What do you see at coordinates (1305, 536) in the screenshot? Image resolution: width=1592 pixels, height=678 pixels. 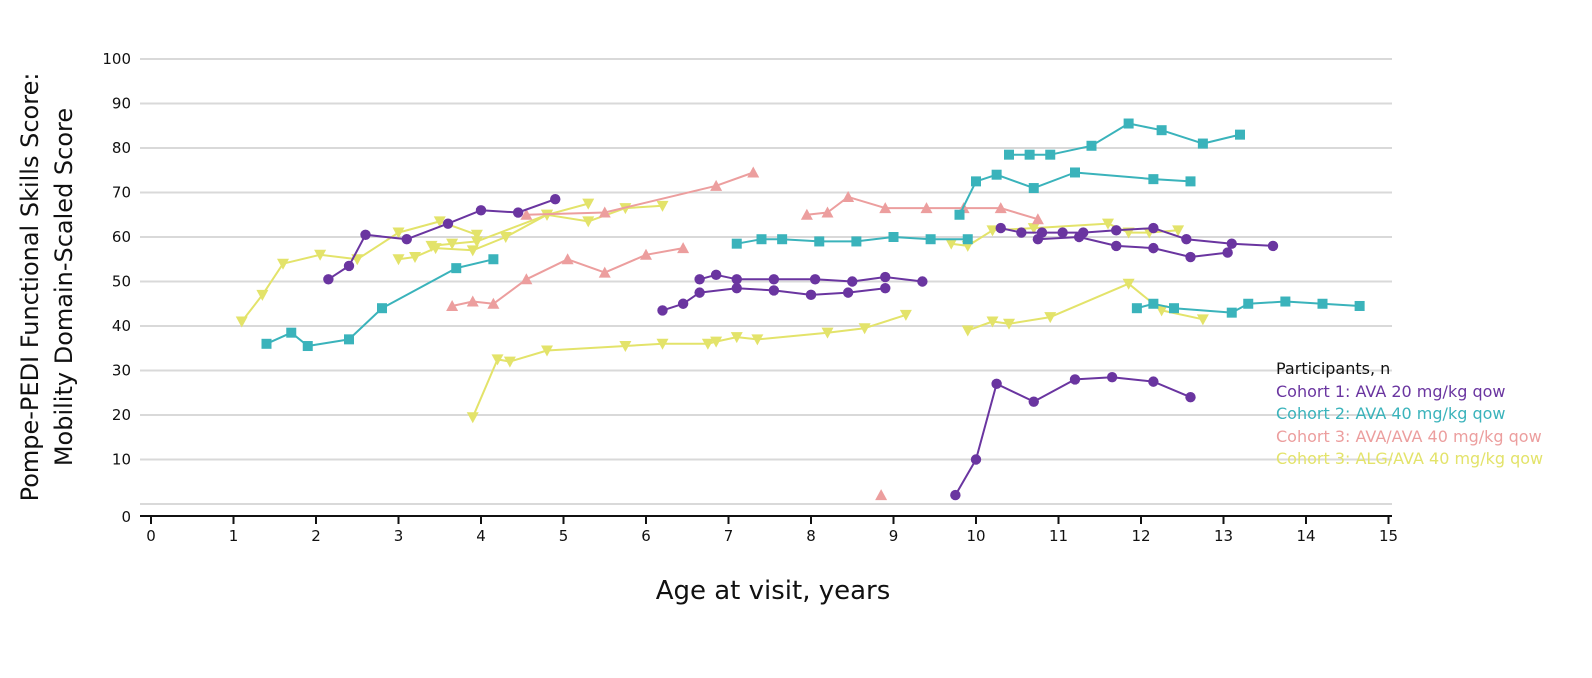 I see `x-tick-label: 14` at bounding box center [1305, 536].